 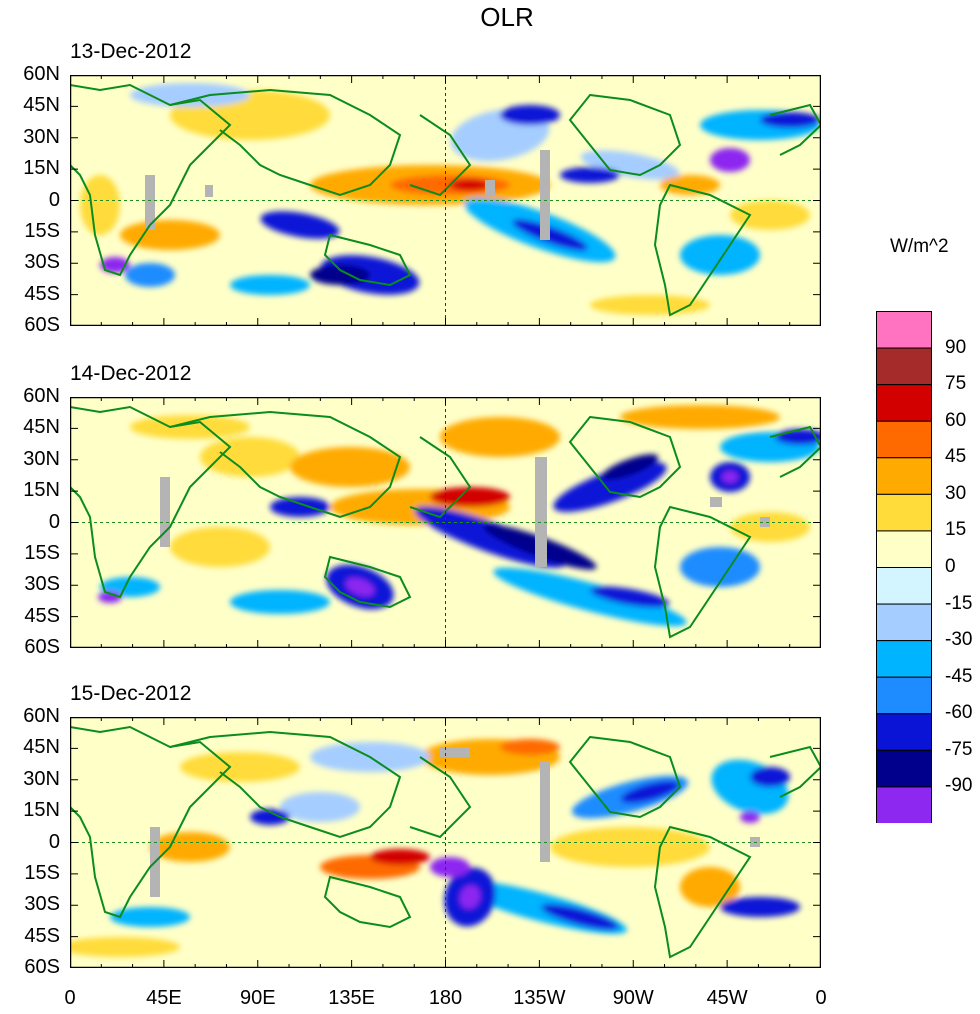 I want to click on colorbar-level-label: -45, so click(x=959, y=676).